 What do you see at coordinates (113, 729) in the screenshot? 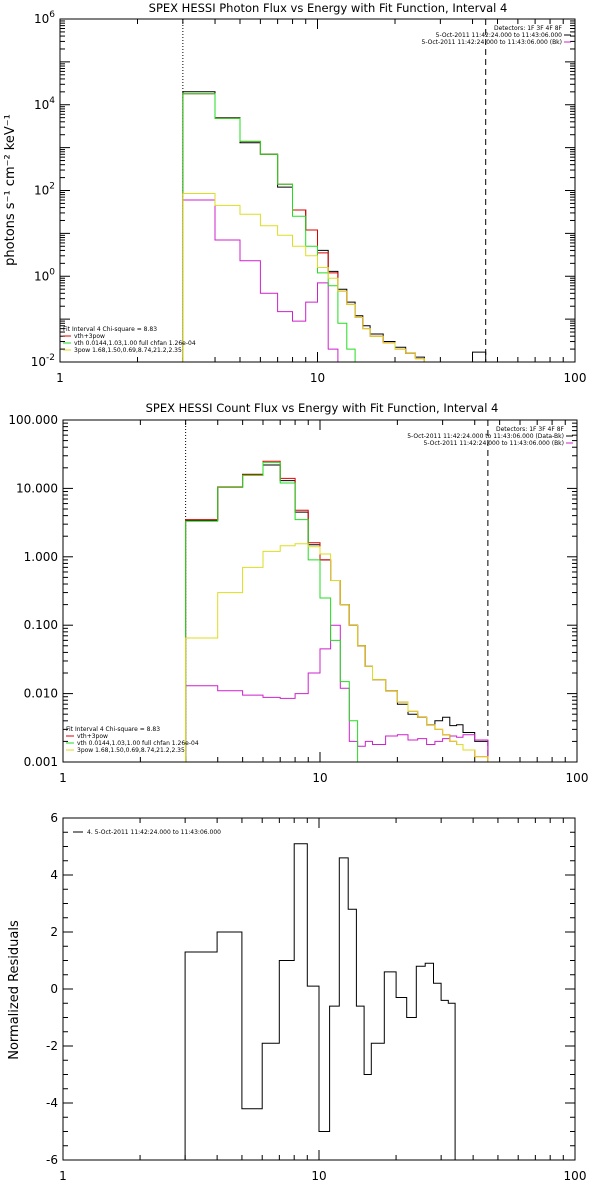
I see `count-flux-legend-bottom-text: Fit Interval 4 Chi-square = 8.83` at bounding box center [113, 729].